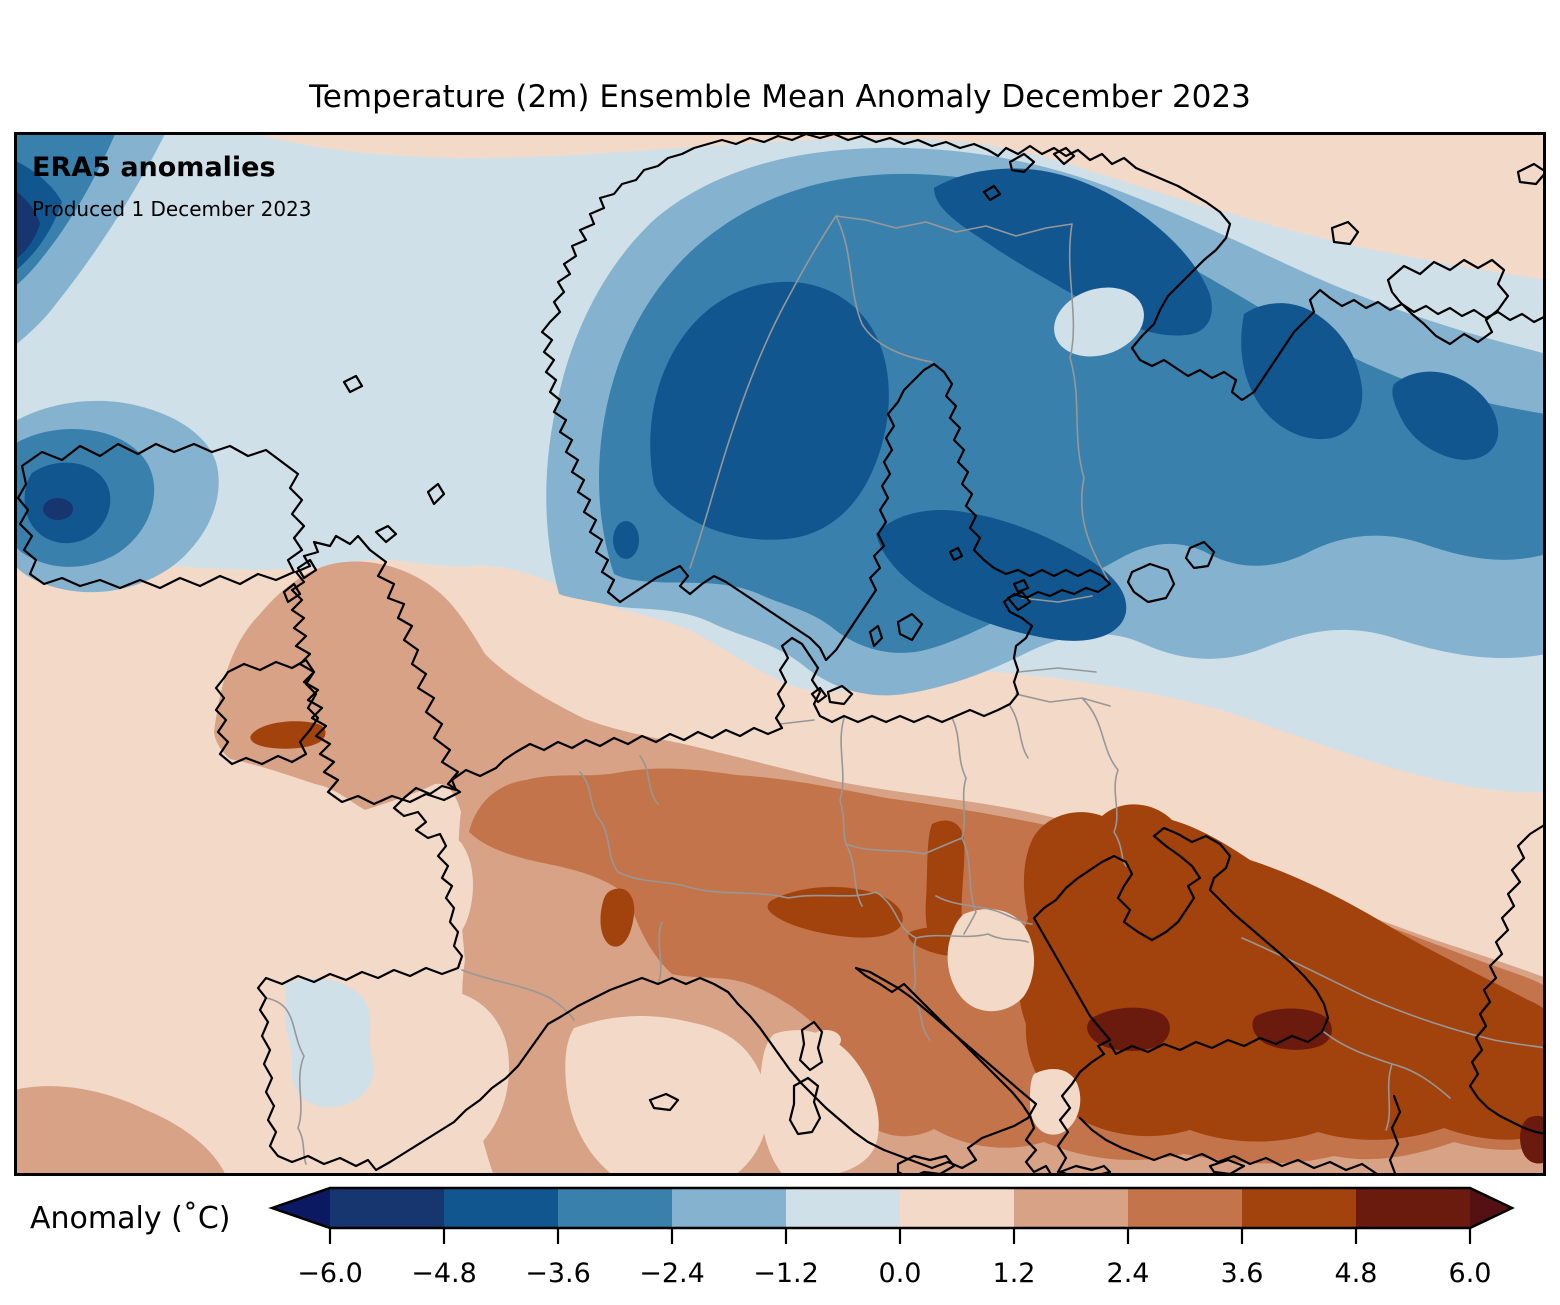  I want to click on fill-hot-bosnia, so click(835, 912).